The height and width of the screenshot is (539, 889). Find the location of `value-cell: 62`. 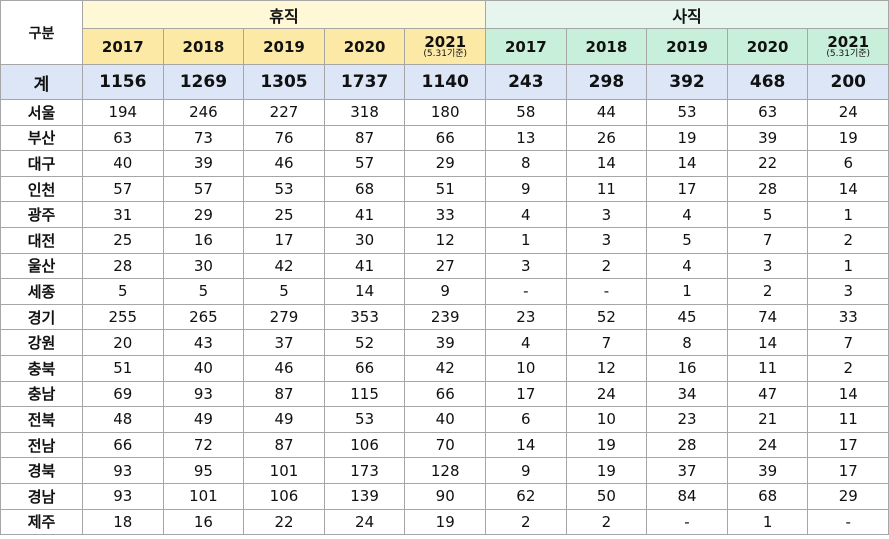

value-cell: 62 is located at coordinates (526, 496).